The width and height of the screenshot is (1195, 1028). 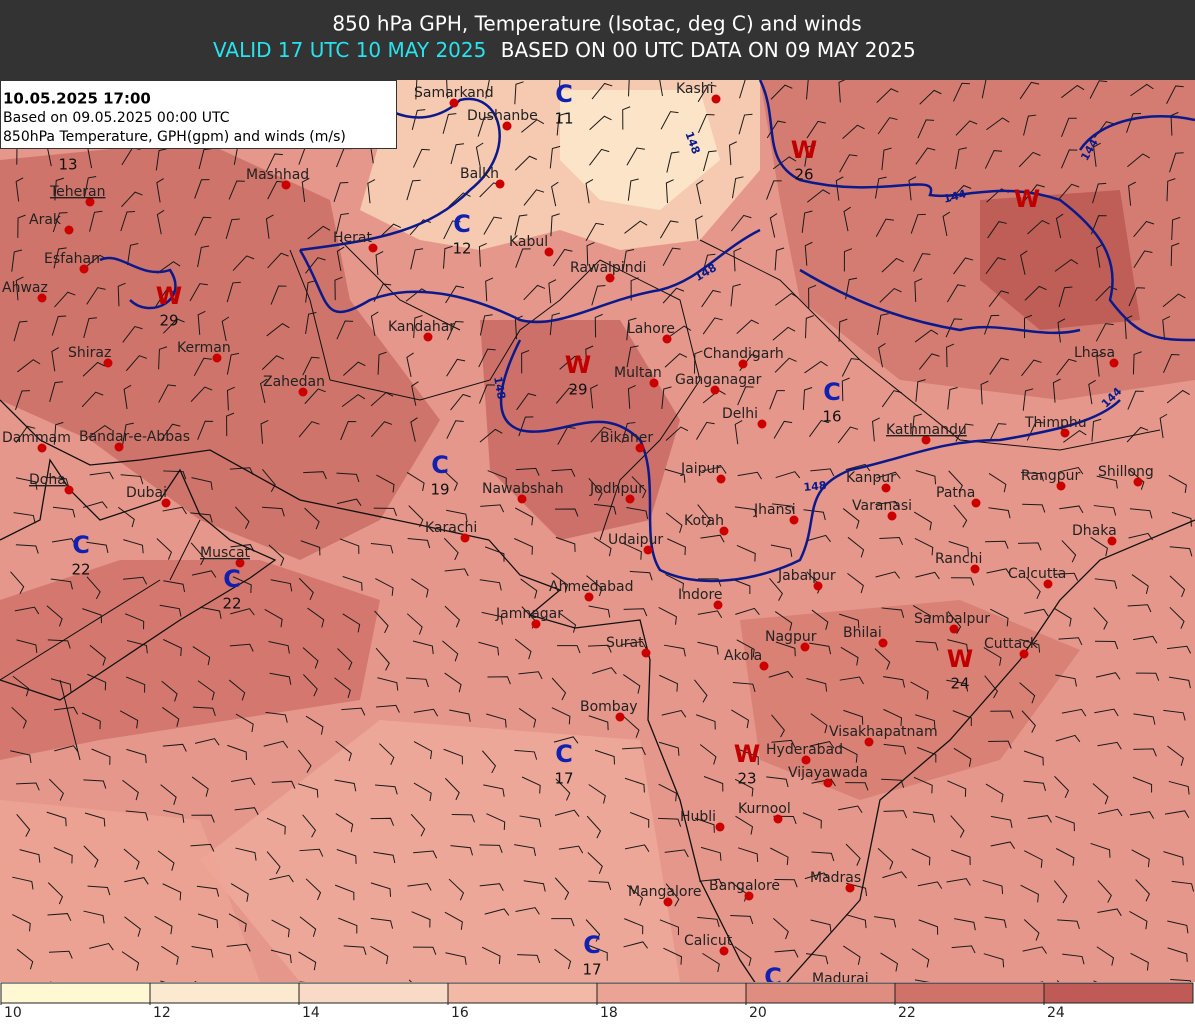 What do you see at coordinates (198, 114) in the screenshot?
I see `info-box` at bounding box center [198, 114].